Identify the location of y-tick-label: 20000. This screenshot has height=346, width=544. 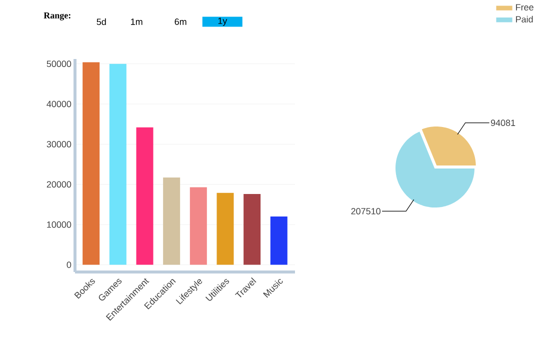
(59, 184).